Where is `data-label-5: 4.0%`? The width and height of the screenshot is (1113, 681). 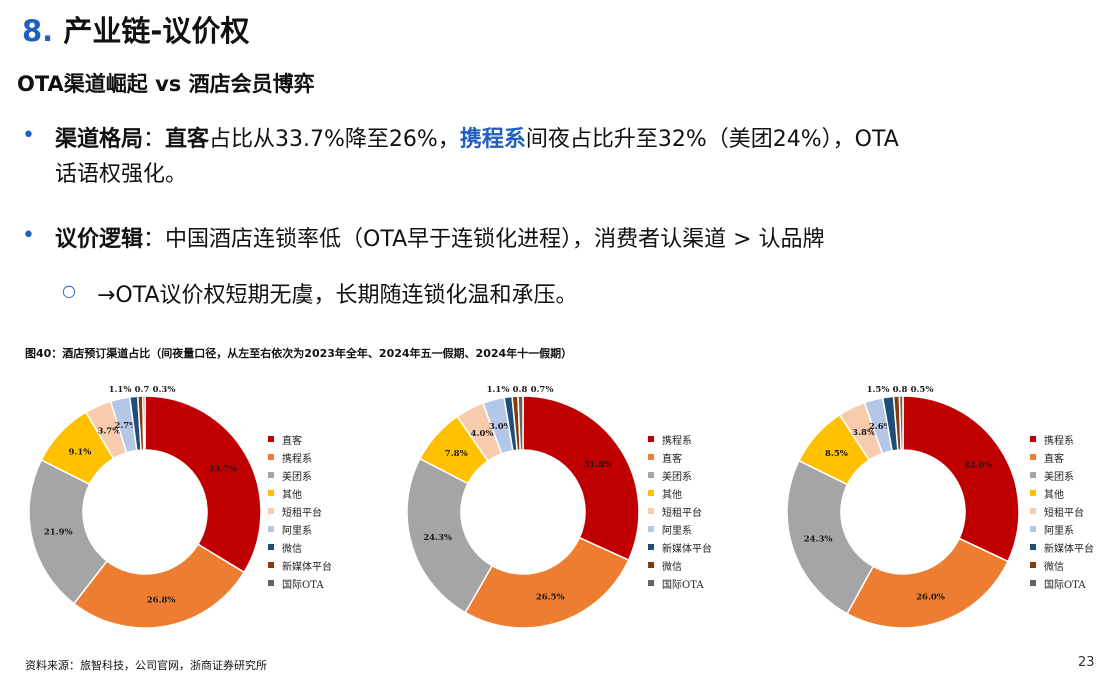 data-label-5: 4.0% is located at coordinates (482, 434).